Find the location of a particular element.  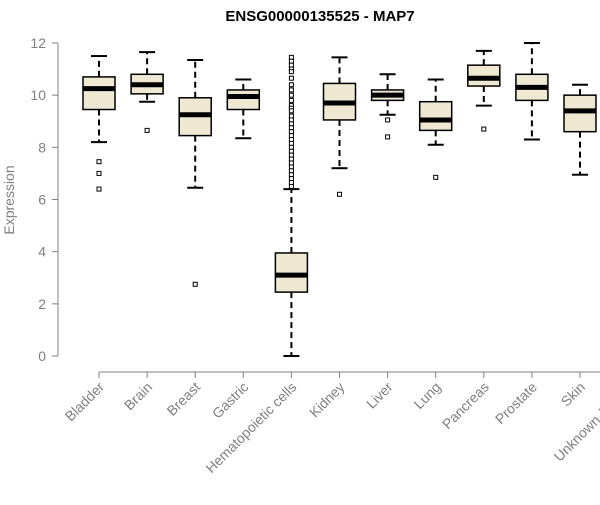

x-tick-label: Bladder is located at coordinates (85, 402).